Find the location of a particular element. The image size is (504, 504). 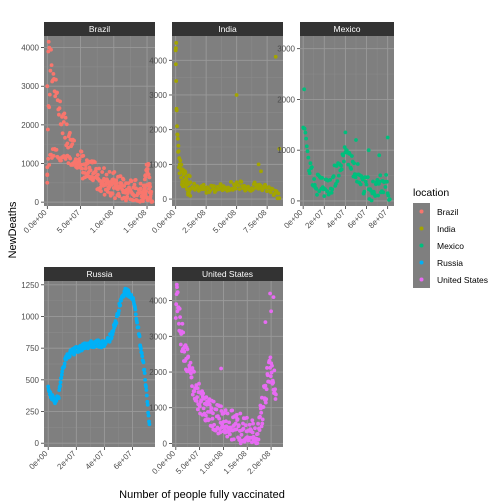

facet-strip is located at coordinates (99, 274).